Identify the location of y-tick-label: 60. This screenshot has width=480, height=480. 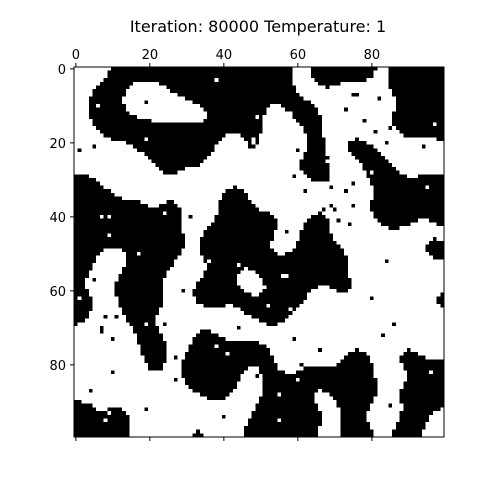
(57, 292).